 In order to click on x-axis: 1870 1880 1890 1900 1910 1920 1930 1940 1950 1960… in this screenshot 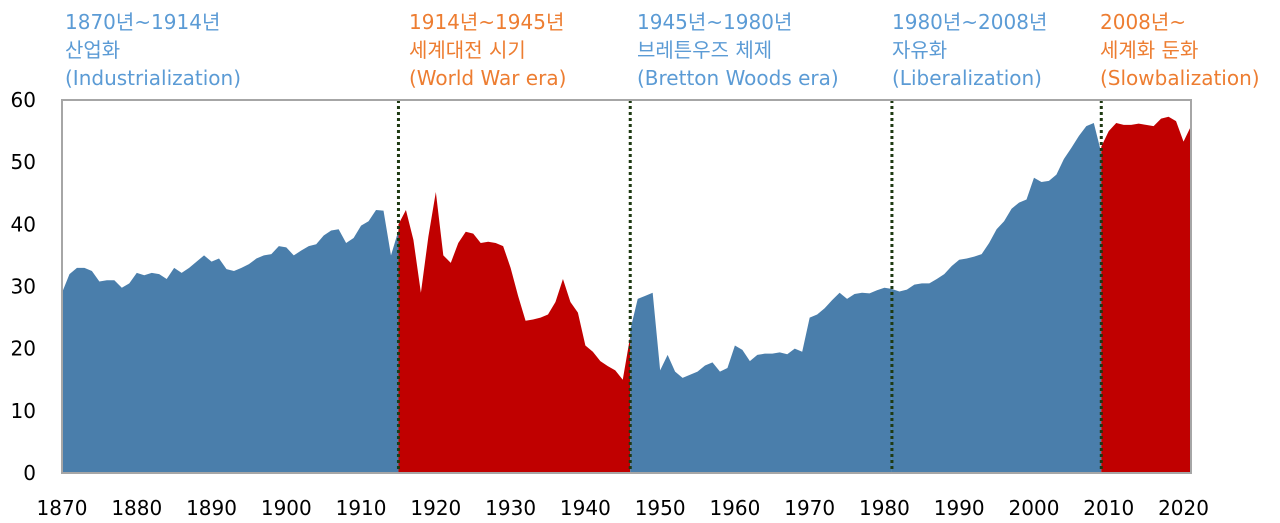, I will do `click(623, 508)`.